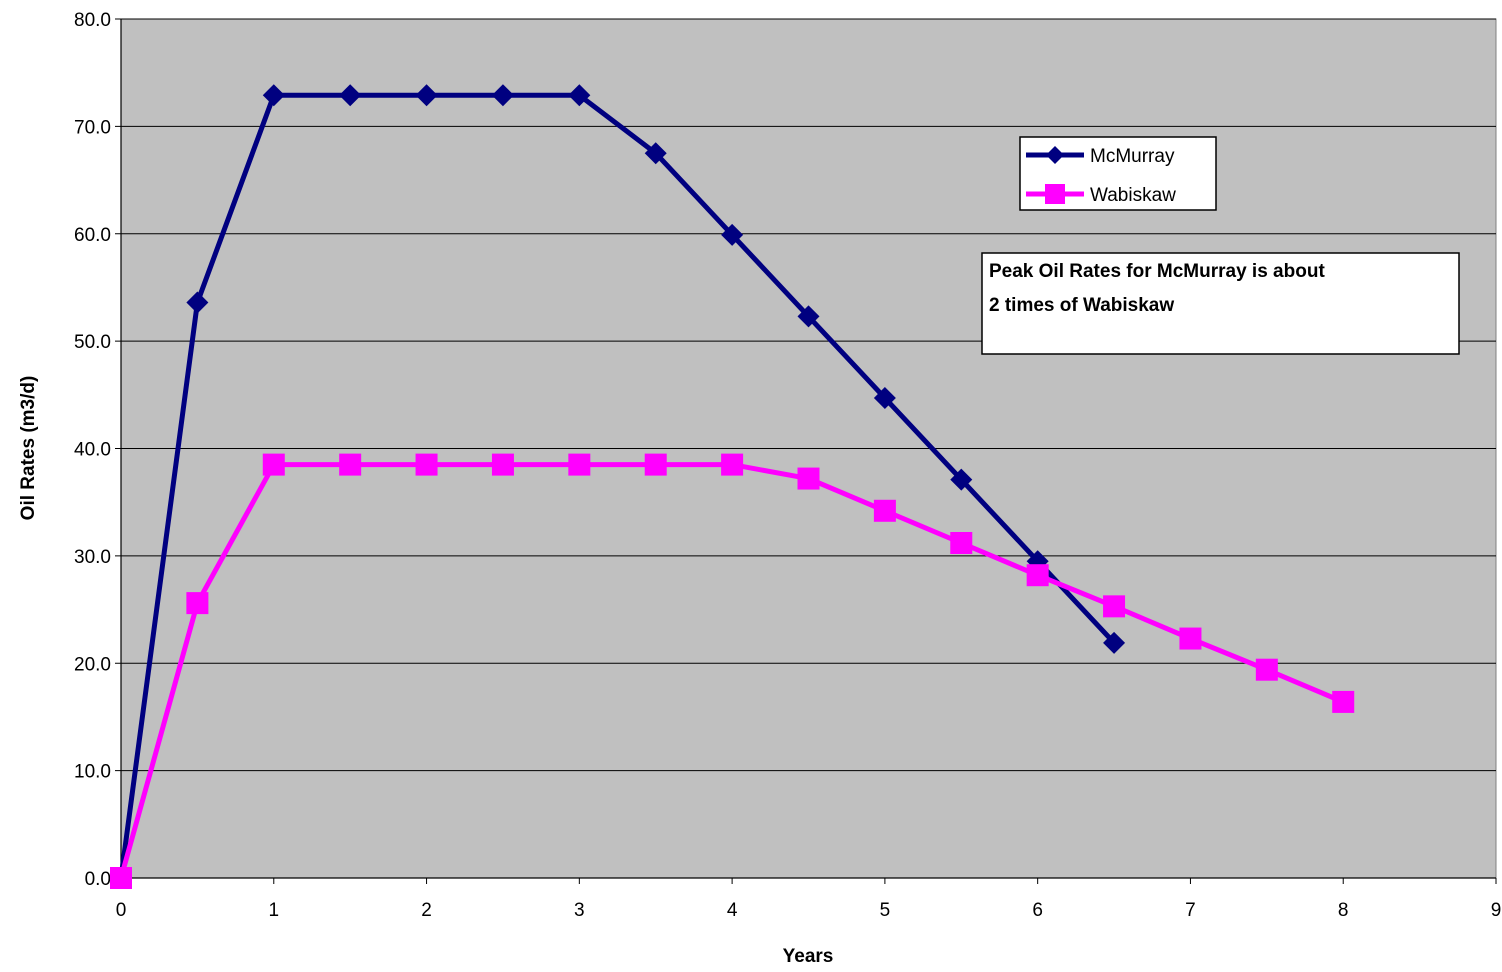  Describe the element at coordinates (885, 910) in the screenshot. I see `x-tick-label: 5` at that location.